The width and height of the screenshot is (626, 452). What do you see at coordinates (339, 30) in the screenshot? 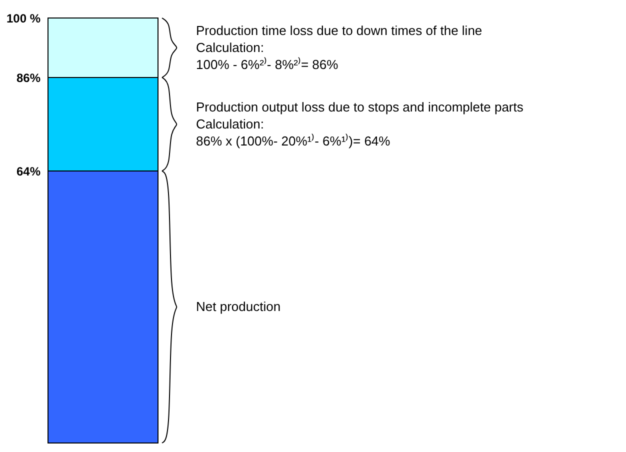
I see `text: Production time loss due to down times of the line` at bounding box center [339, 30].